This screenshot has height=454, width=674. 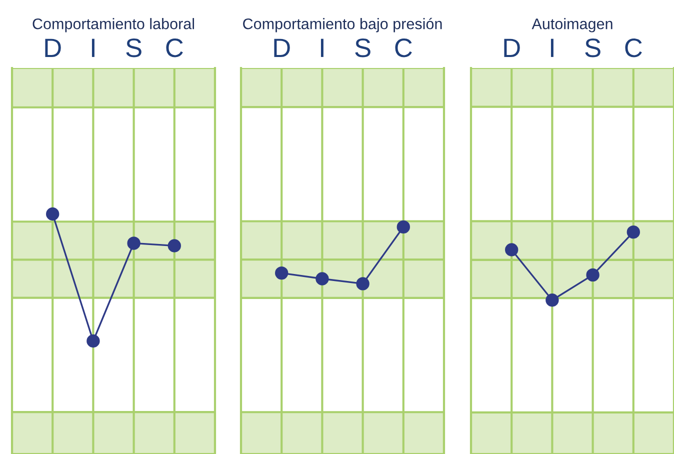 I want to click on chart-title: Comportamiento laboral, so click(x=113, y=25).